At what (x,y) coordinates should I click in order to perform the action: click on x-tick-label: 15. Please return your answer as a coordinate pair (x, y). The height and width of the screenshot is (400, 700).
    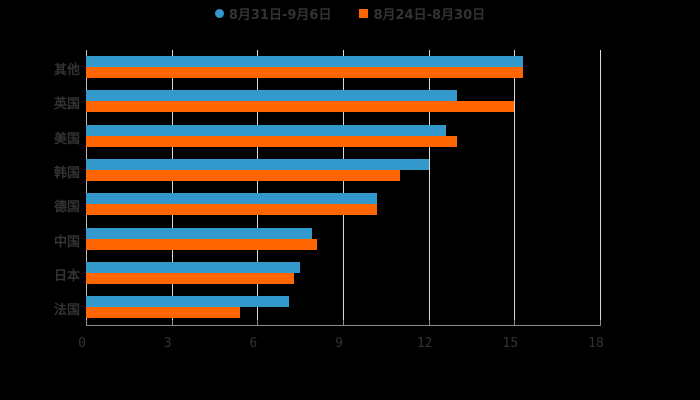
    Looking at the image, I should click on (510, 343).